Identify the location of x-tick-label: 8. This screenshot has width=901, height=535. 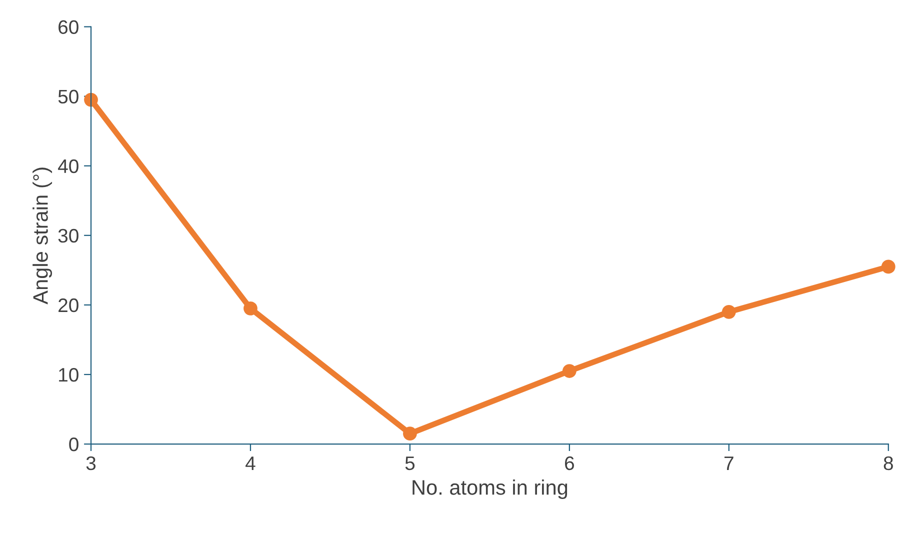
(888, 463).